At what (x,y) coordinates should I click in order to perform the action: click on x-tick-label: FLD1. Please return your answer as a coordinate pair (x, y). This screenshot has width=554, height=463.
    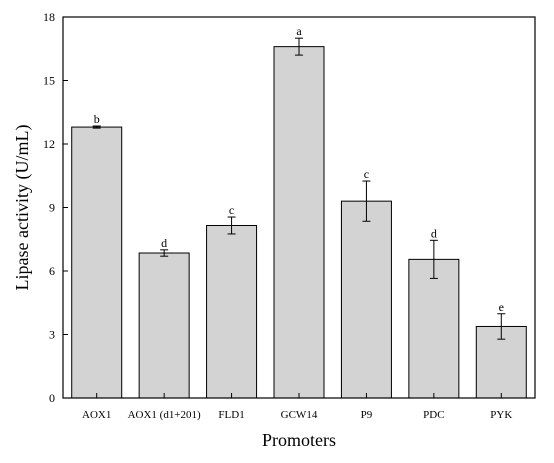
    Looking at the image, I should click on (231, 415).